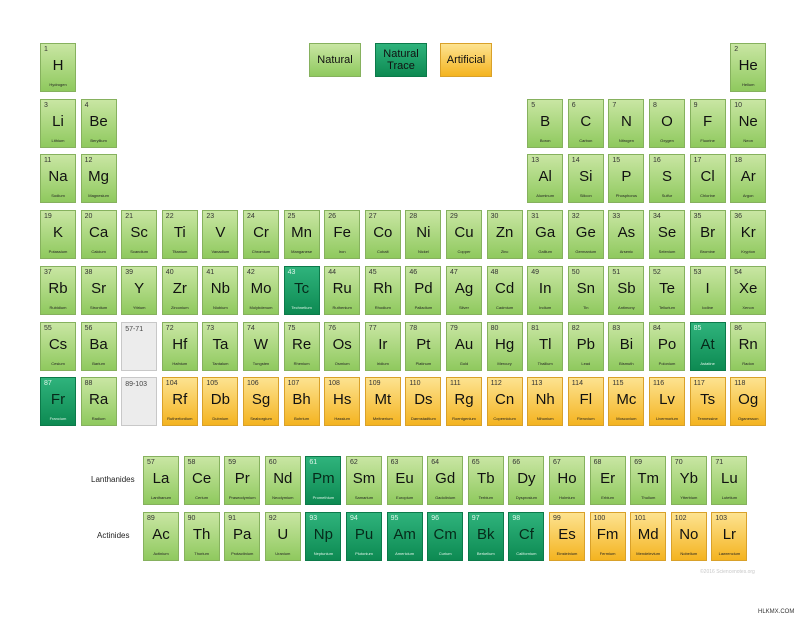  I want to click on element-symbol: Pm, so click(323, 478).